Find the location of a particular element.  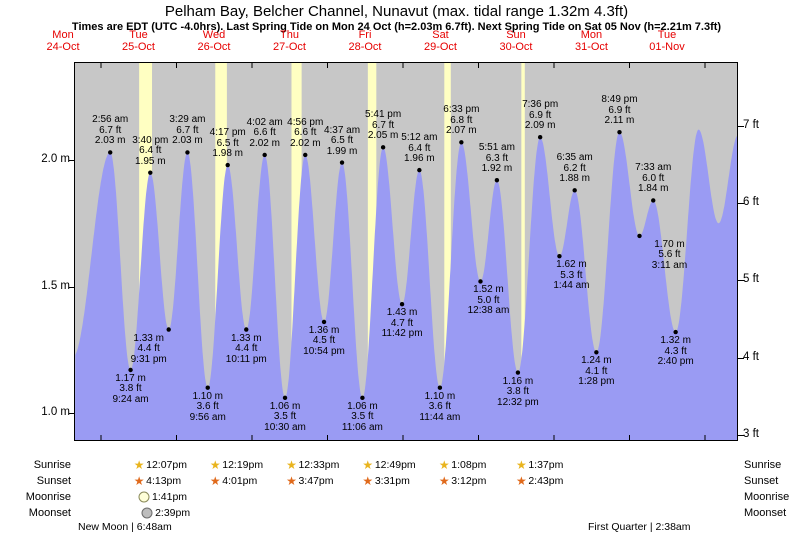

day-label-line: 01-Nov is located at coordinates (667, 47).